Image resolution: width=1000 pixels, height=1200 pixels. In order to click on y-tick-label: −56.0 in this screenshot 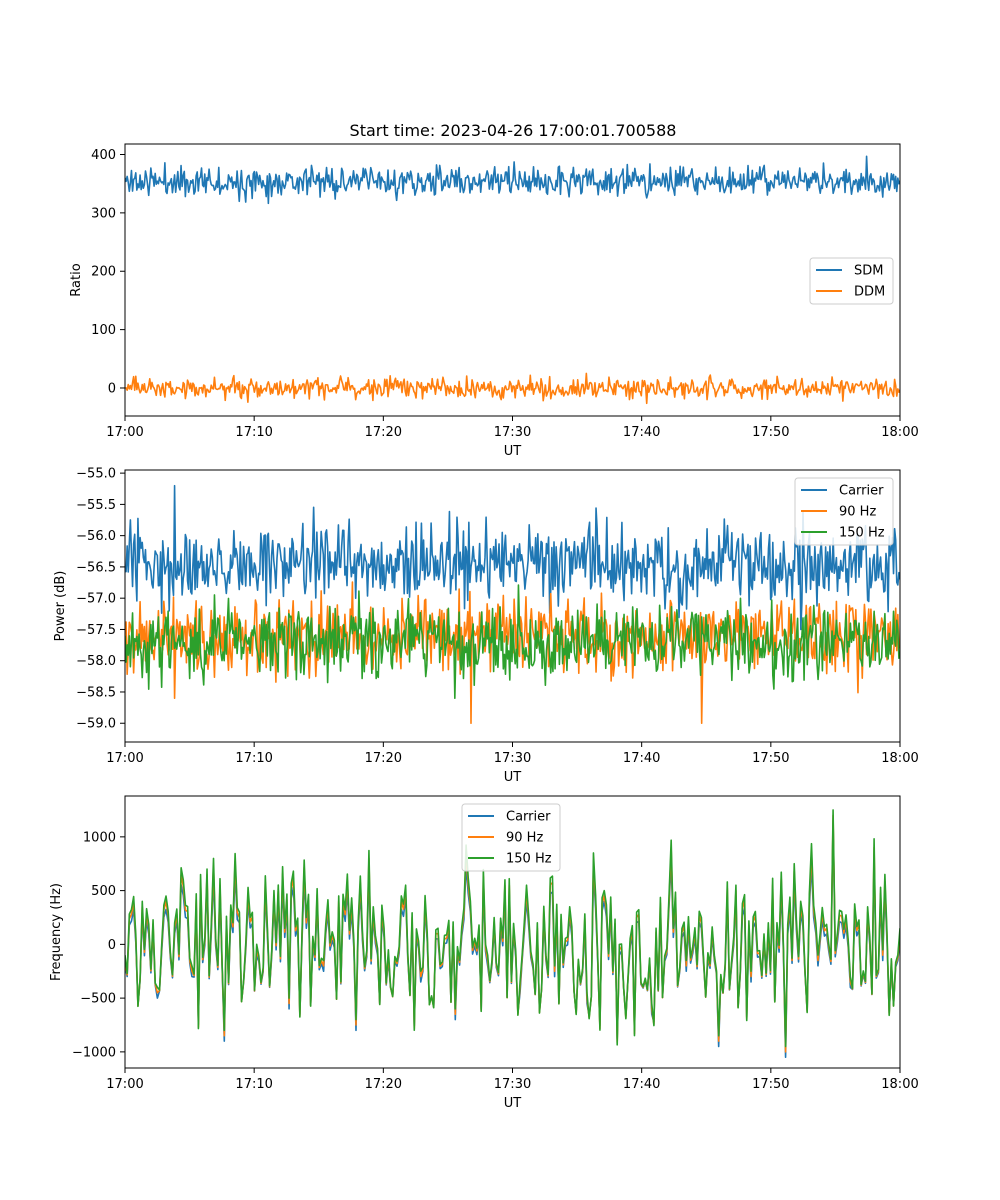, I will do `click(96, 536)`.